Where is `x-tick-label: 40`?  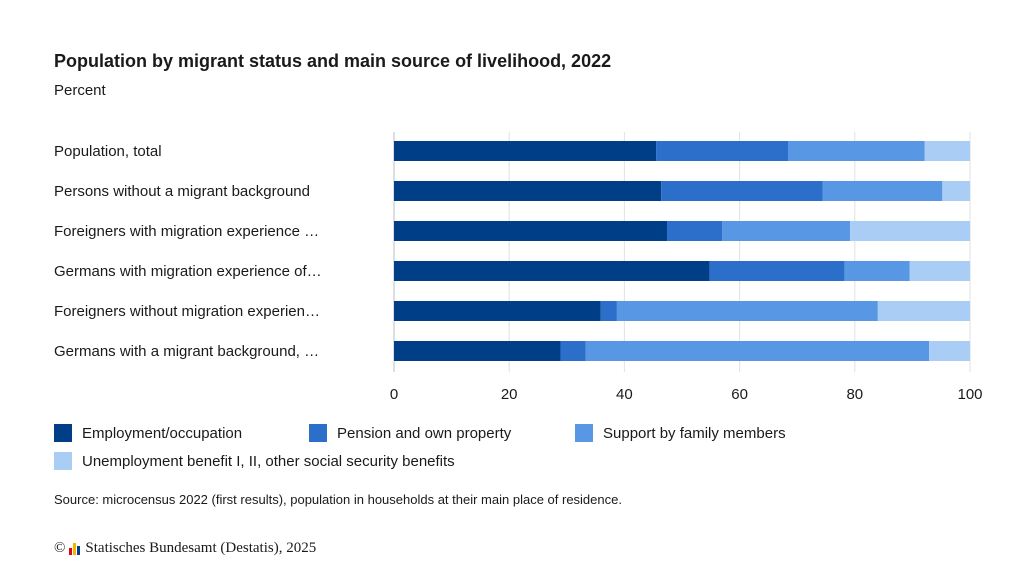
x-tick-label: 40 is located at coordinates (624, 394).